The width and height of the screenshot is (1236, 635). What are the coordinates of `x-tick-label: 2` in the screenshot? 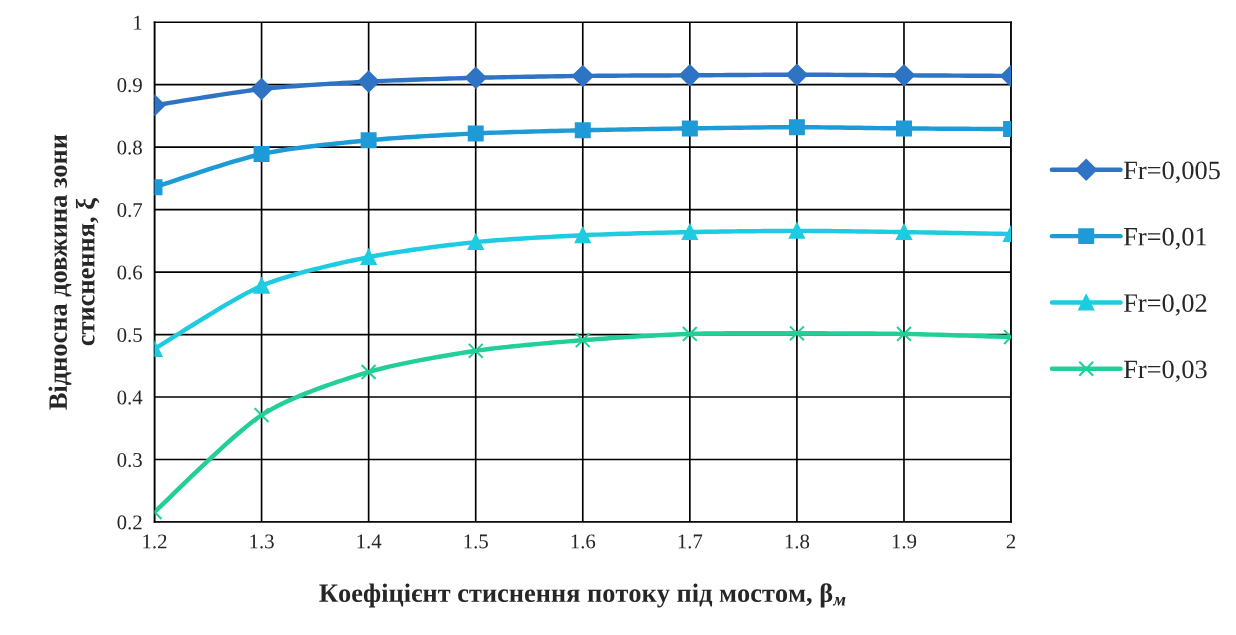 It's located at (1011, 541).